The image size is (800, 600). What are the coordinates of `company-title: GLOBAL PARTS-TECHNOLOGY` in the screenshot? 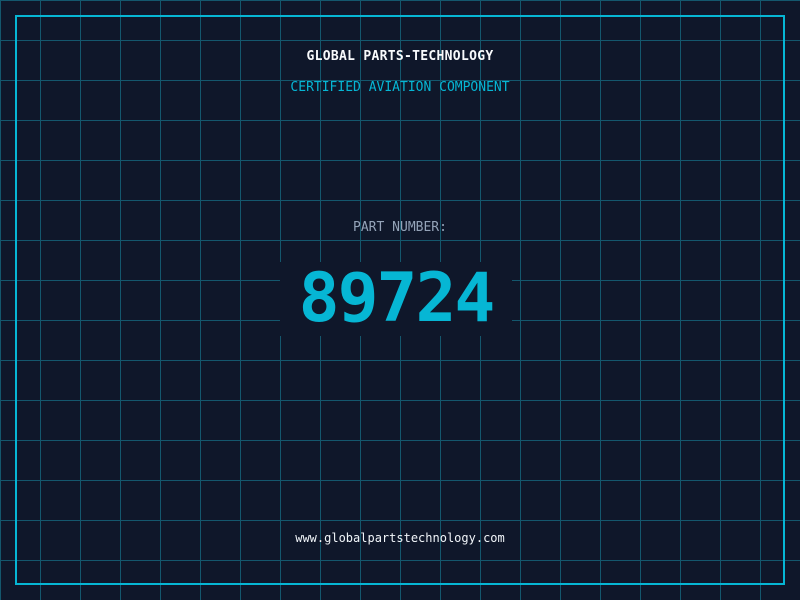 It's located at (400, 56).